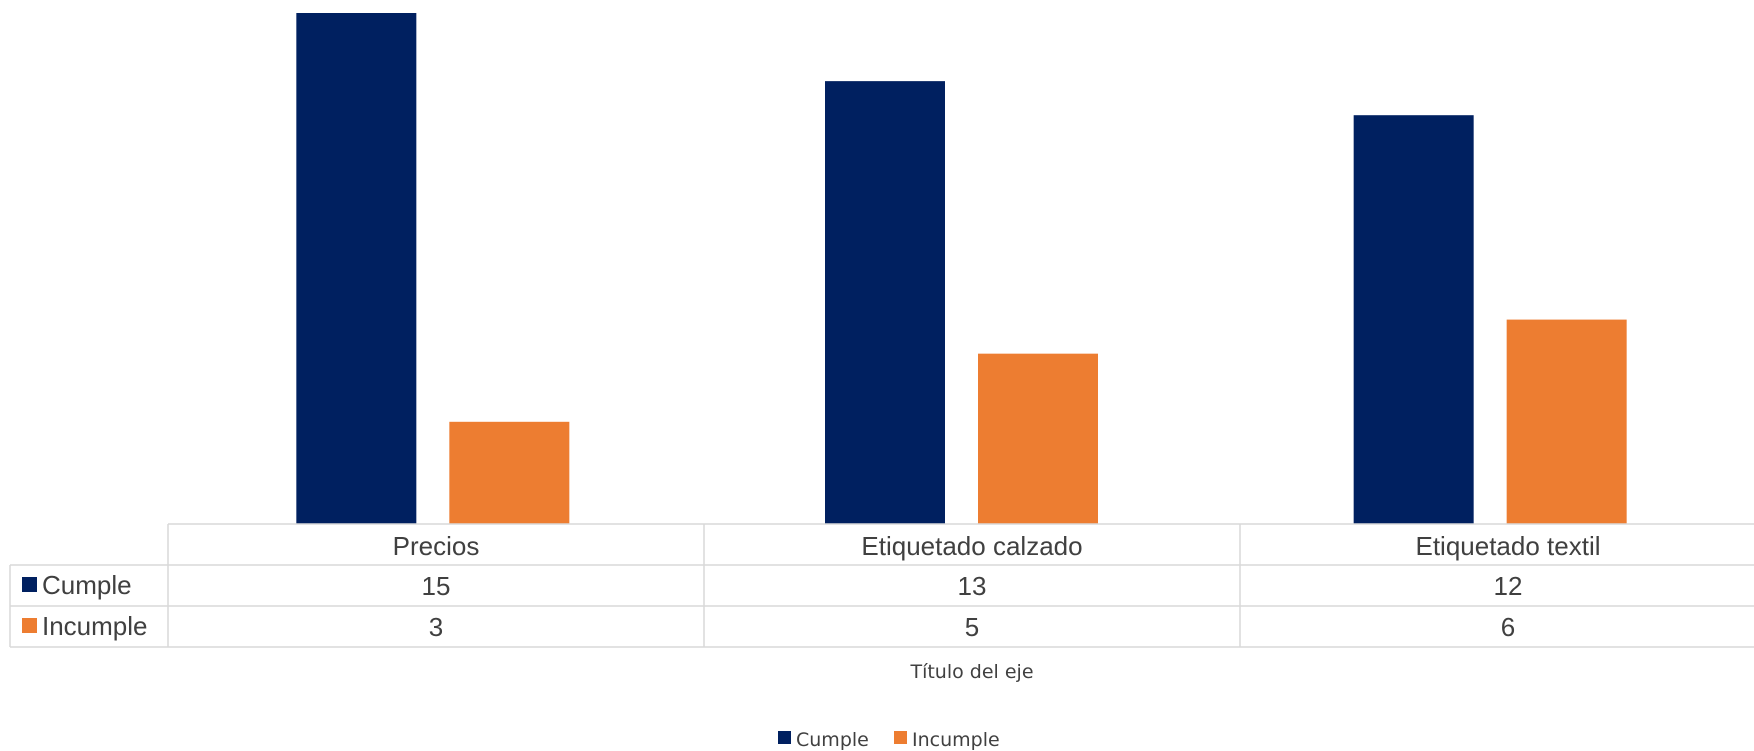 The width and height of the screenshot is (1754, 751). Describe the element at coordinates (436, 546) in the screenshot. I see `tick-label: Precios` at that location.